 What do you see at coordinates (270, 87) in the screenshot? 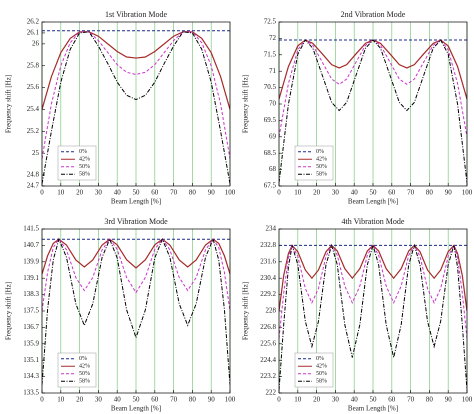
I see `y-tick-label: 70.5` at bounding box center [270, 87].